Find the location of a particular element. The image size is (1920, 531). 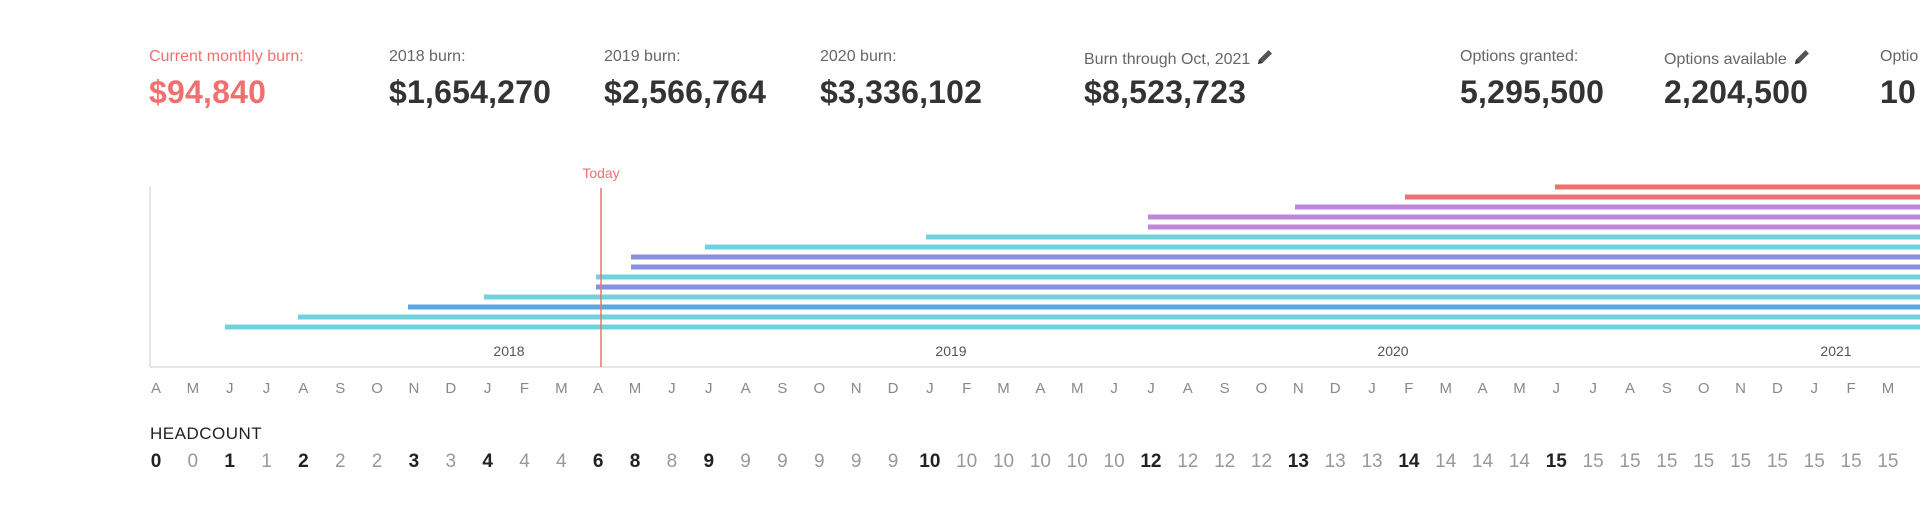

stat-value: $8,523,723 is located at coordinates (1165, 92).